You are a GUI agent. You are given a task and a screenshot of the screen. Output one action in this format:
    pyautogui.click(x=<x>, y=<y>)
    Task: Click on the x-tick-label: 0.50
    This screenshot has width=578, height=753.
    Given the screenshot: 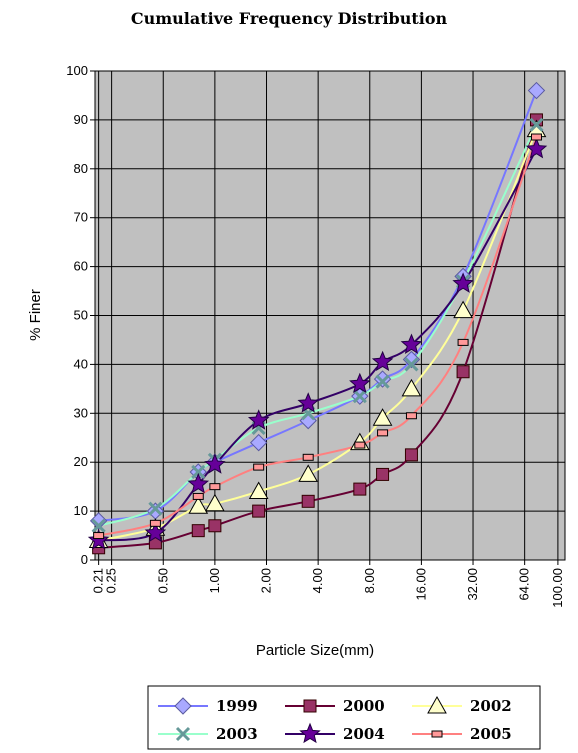 What is the action you would take?
    pyautogui.click(x=162, y=580)
    